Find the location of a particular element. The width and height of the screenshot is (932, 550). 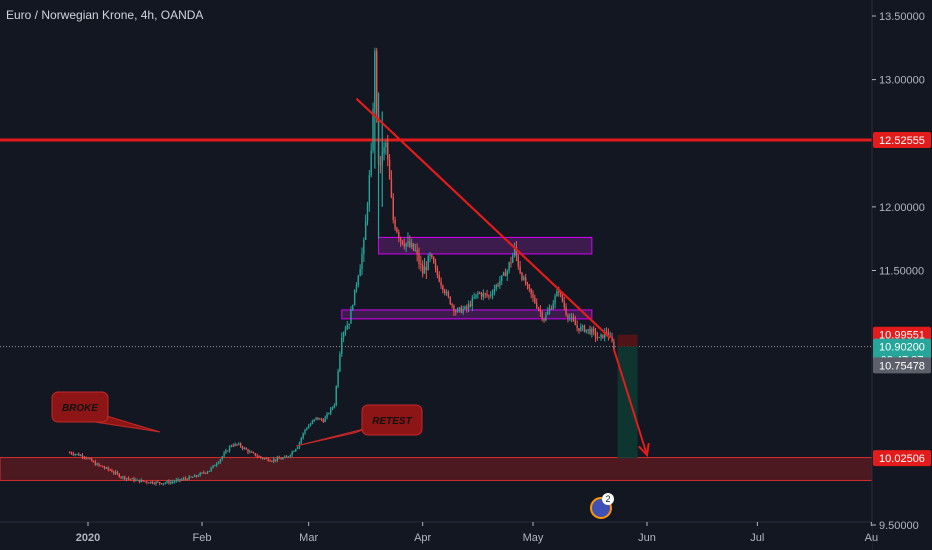

callout-retest: RETEST is located at coordinates (359, 425).